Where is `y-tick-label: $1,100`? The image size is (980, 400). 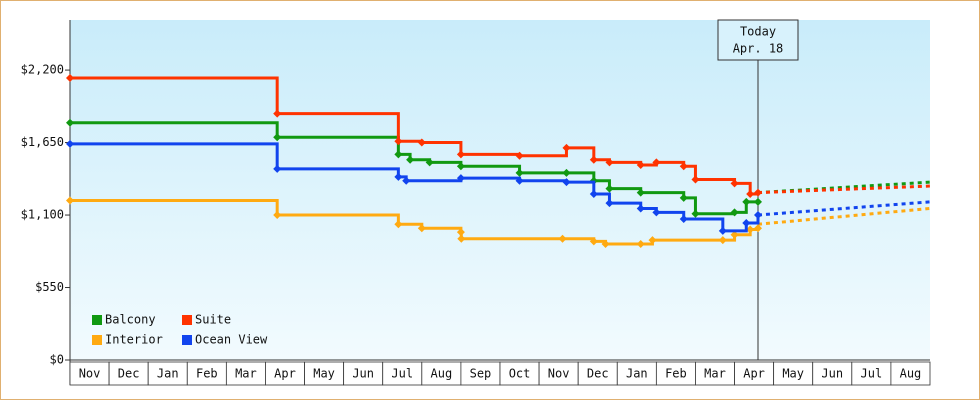 y-tick-label: $1,100 is located at coordinates (42, 215).